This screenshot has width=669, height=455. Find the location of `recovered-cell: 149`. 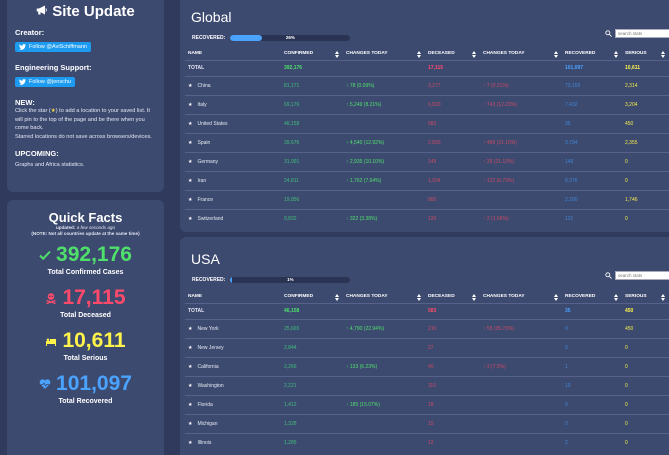

recovered-cell: 149 is located at coordinates (592, 161).